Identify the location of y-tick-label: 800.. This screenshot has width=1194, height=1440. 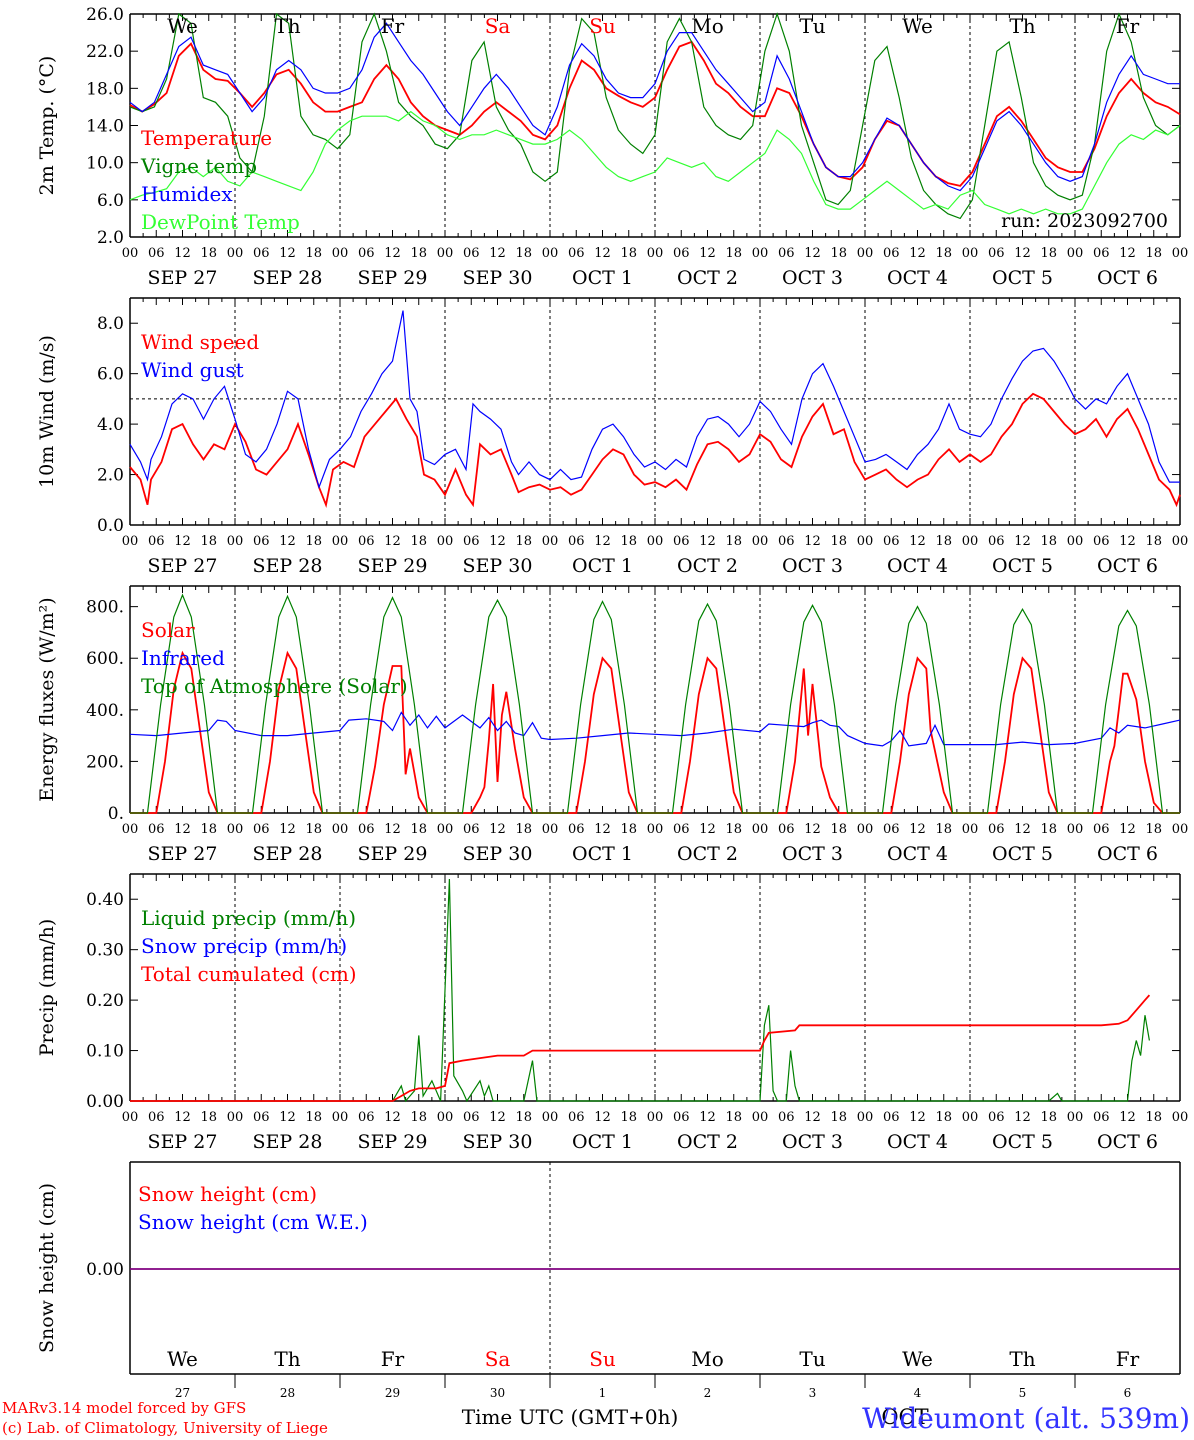
(105, 608).